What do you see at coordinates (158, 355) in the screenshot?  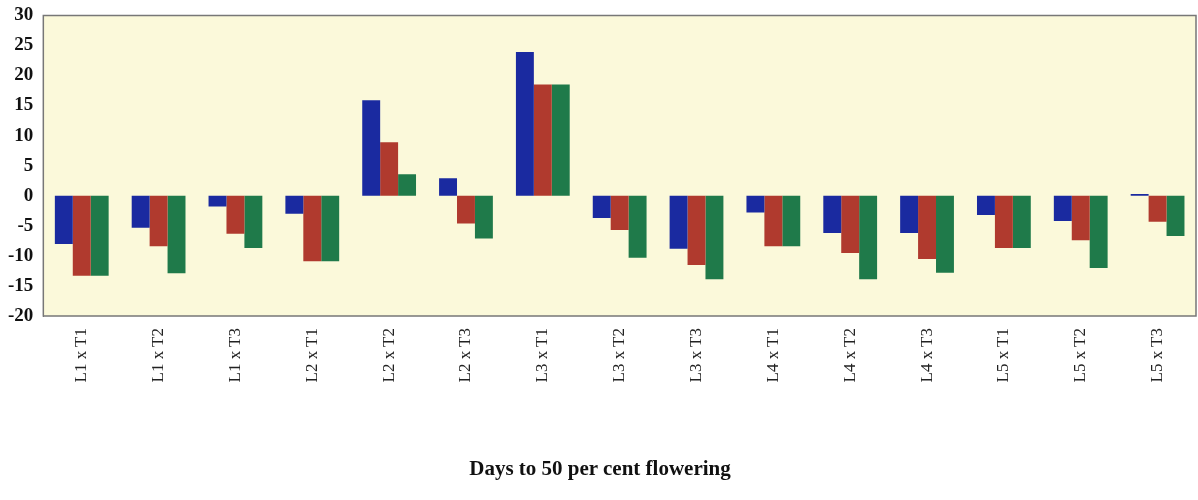 I see `x-tick-label: L1 x T2` at bounding box center [158, 355].